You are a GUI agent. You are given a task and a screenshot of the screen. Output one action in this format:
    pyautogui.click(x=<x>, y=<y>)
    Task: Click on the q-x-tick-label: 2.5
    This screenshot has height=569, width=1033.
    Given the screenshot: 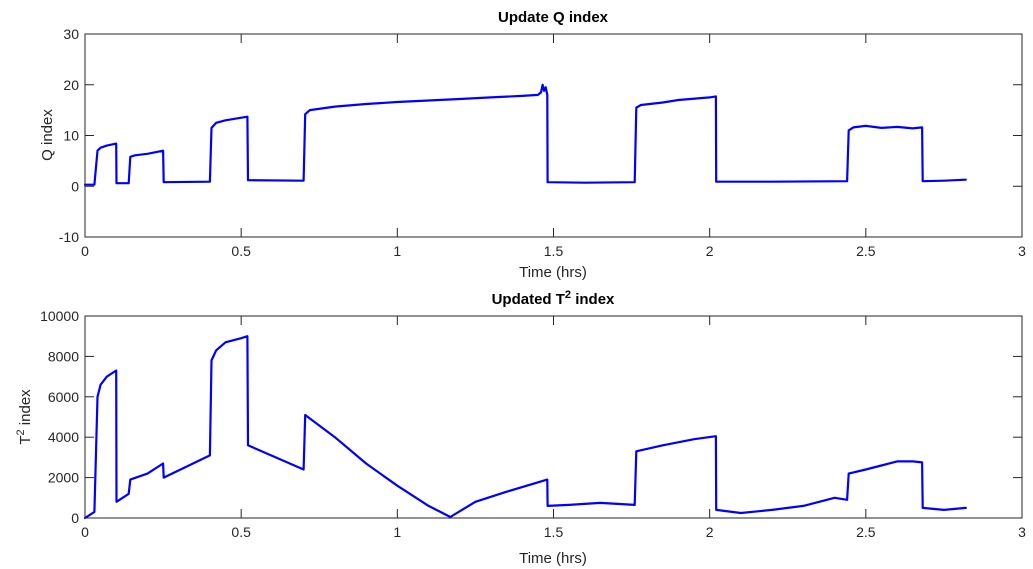 What is the action you would take?
    pyautogui.click(x=866, y=251)
    